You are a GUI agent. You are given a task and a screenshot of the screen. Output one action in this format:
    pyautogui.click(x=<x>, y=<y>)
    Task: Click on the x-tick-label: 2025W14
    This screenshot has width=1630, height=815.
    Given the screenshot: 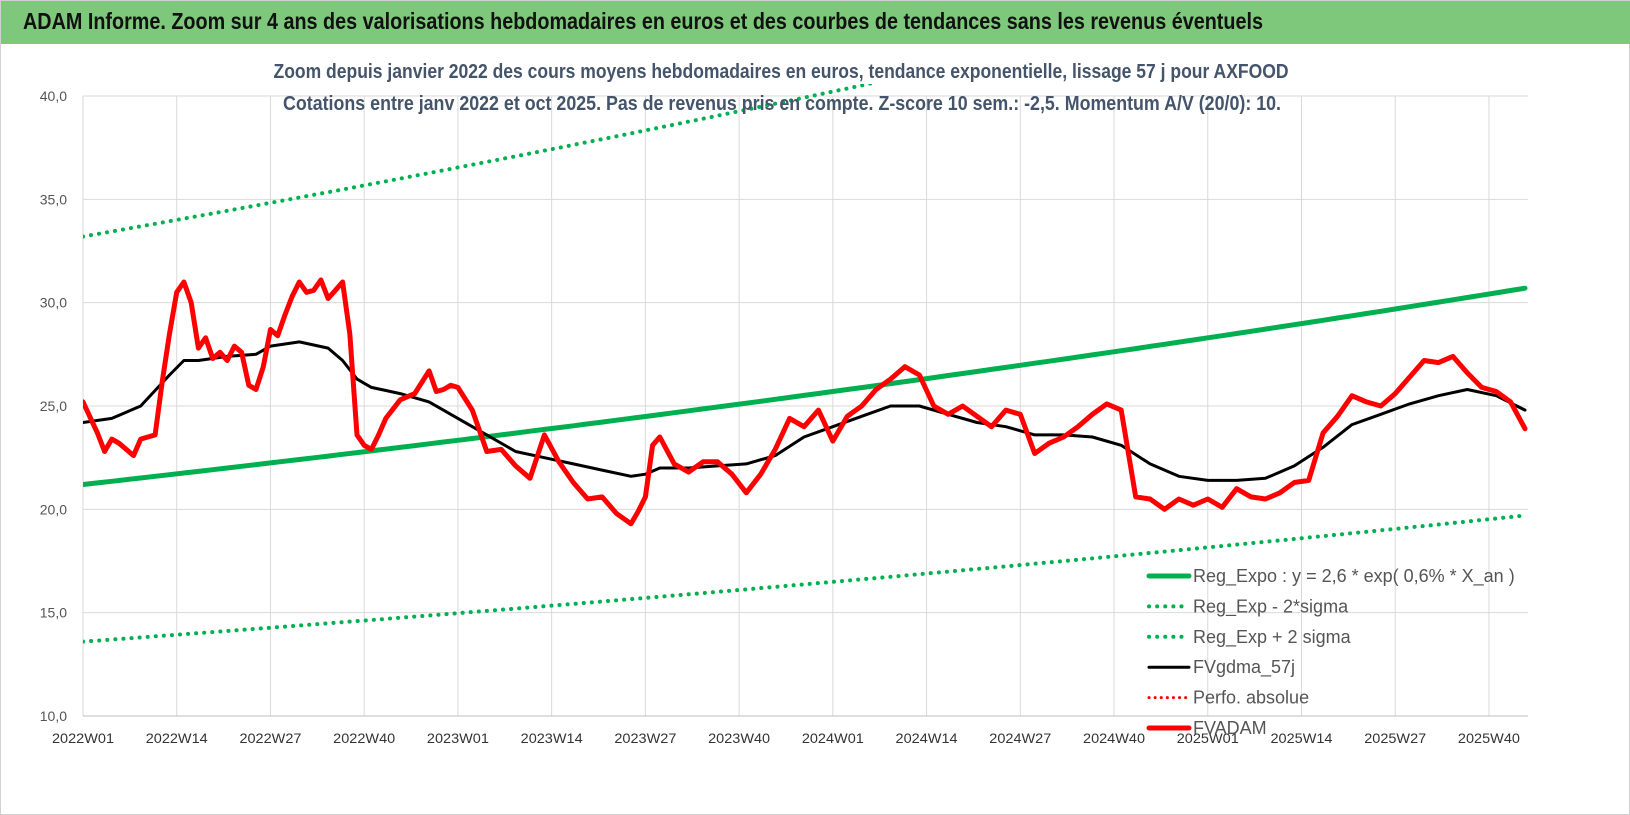 What is the action you would take?
    pyautogui.click(x=1301, y=738)
    